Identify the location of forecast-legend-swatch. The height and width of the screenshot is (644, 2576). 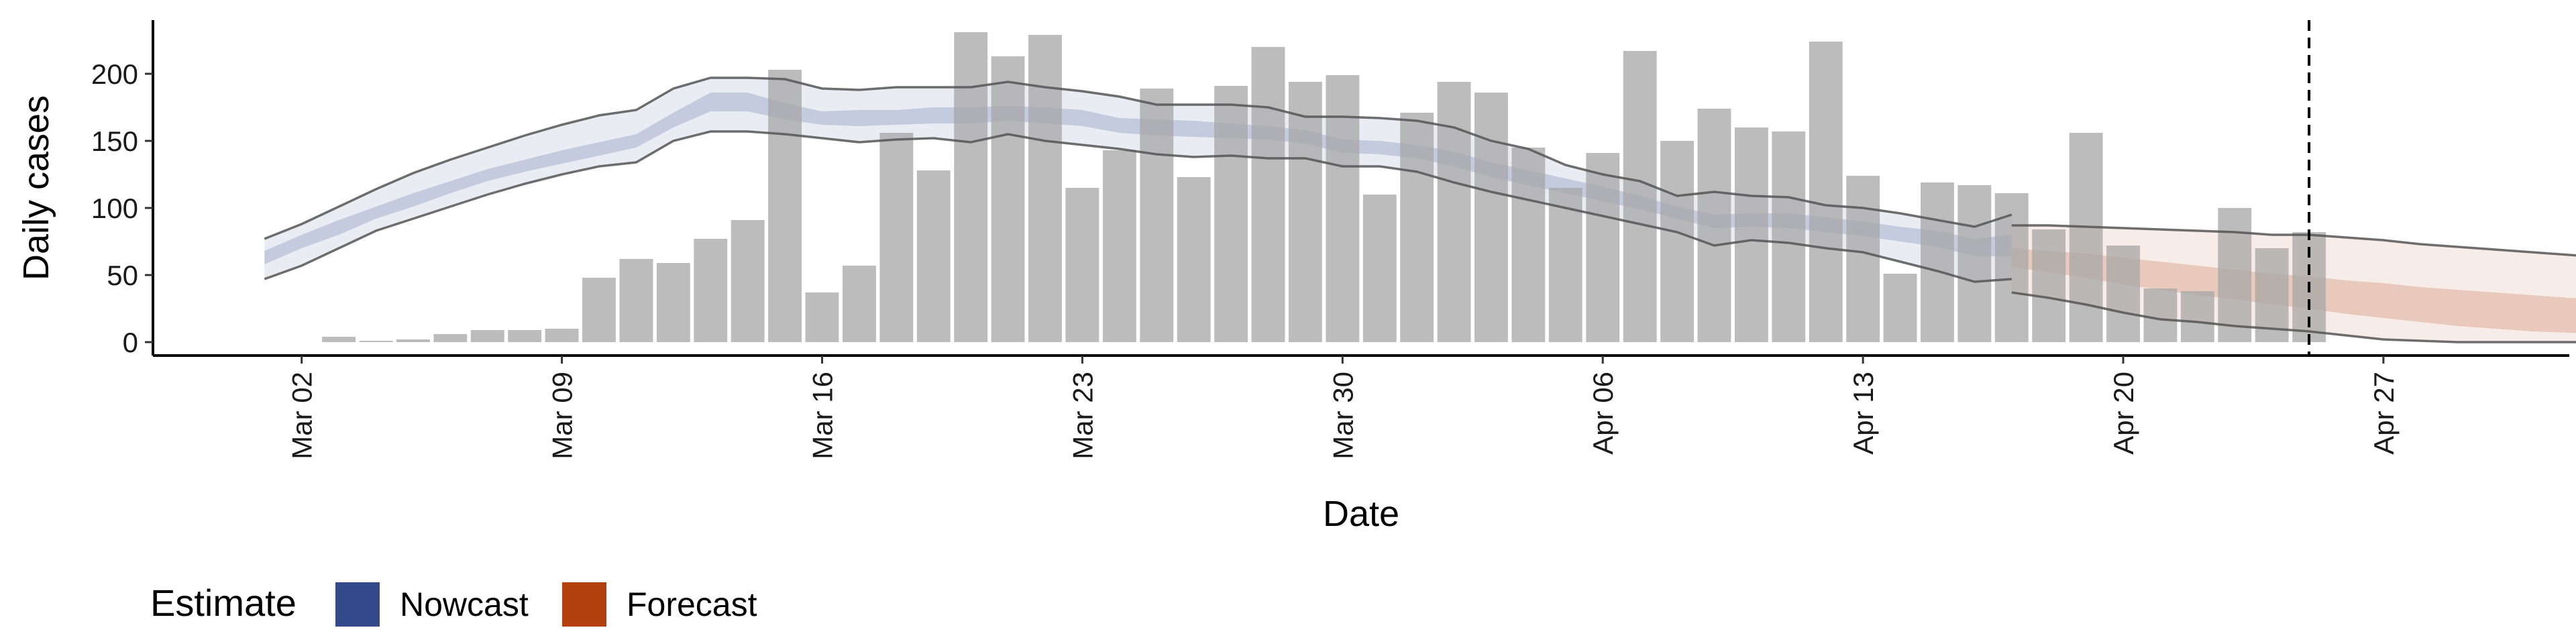
(584, 604).